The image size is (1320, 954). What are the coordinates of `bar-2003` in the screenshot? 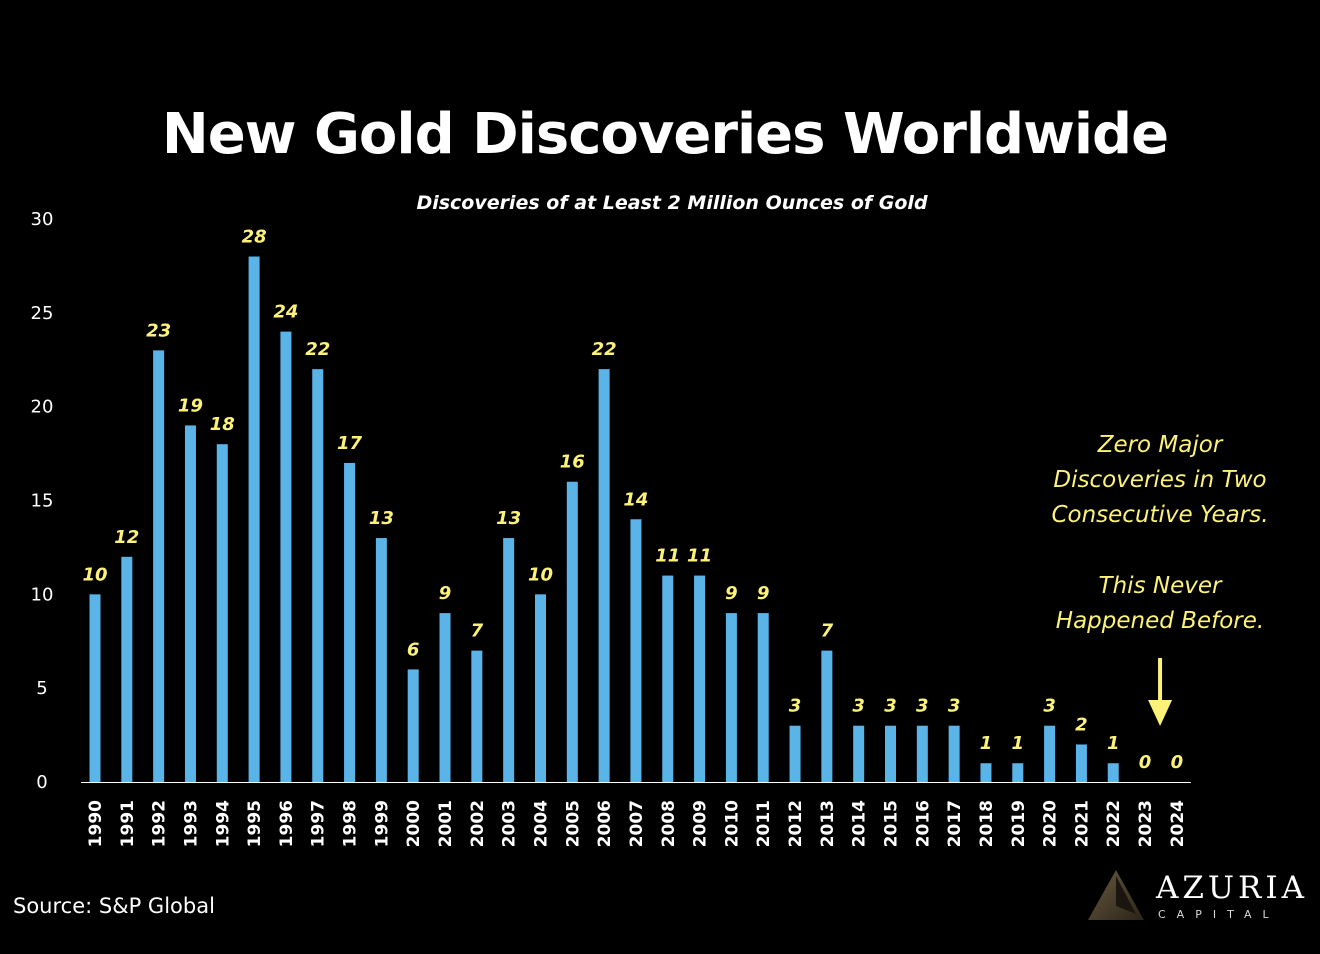 It's located at (509, 660).